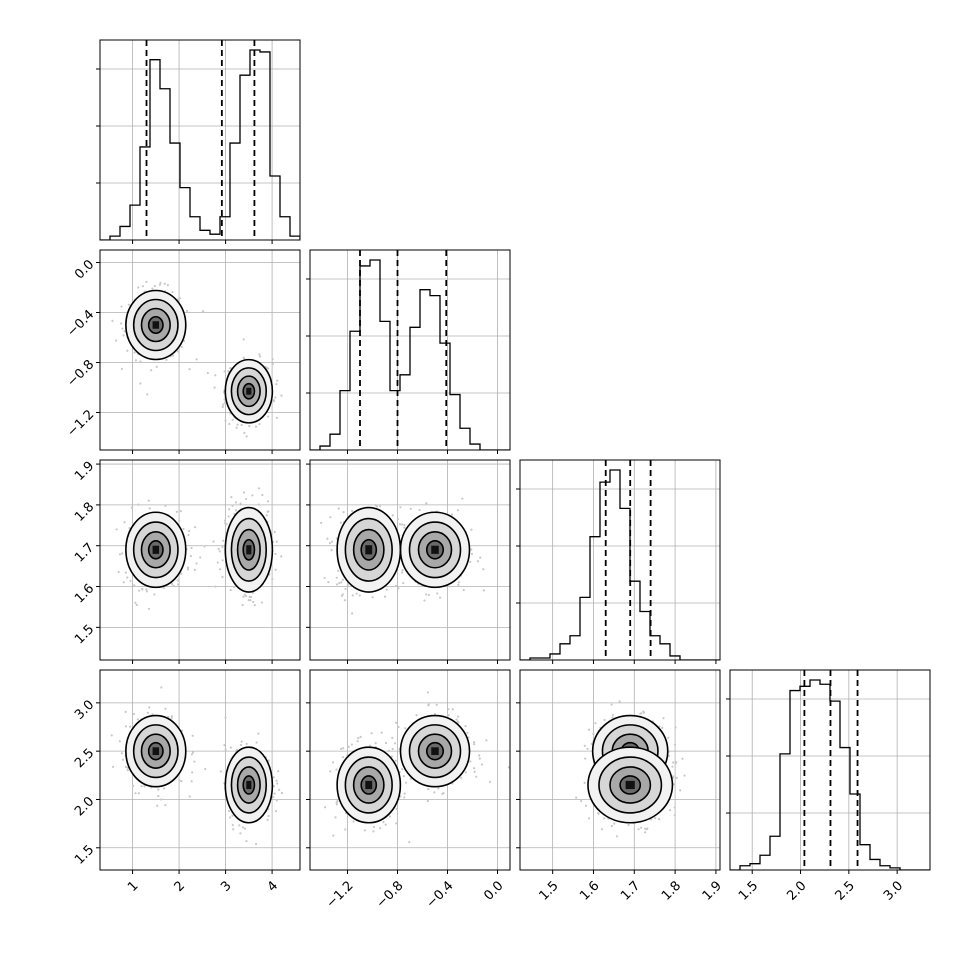  I want to click on x-tick-label: 2, so click(180, 886).